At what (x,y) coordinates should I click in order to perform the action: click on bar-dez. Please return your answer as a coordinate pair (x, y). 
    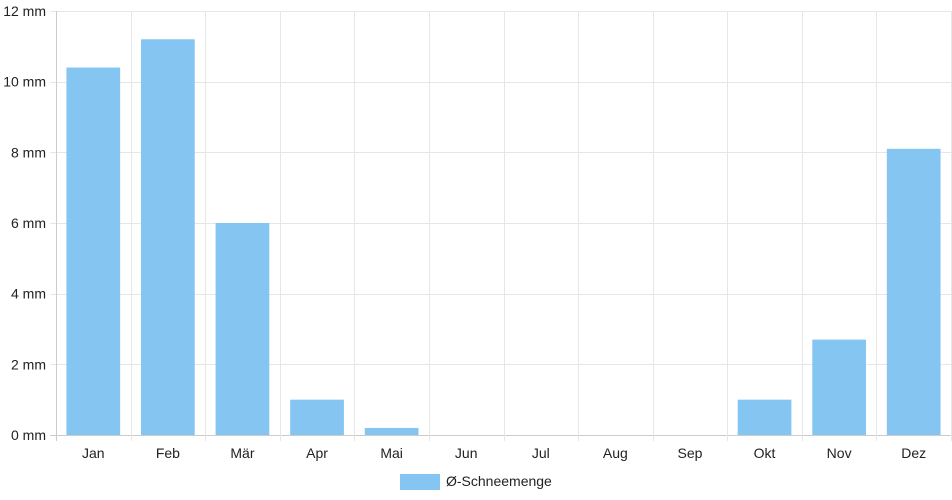
    Looking at the image, I should click on (913, 292).